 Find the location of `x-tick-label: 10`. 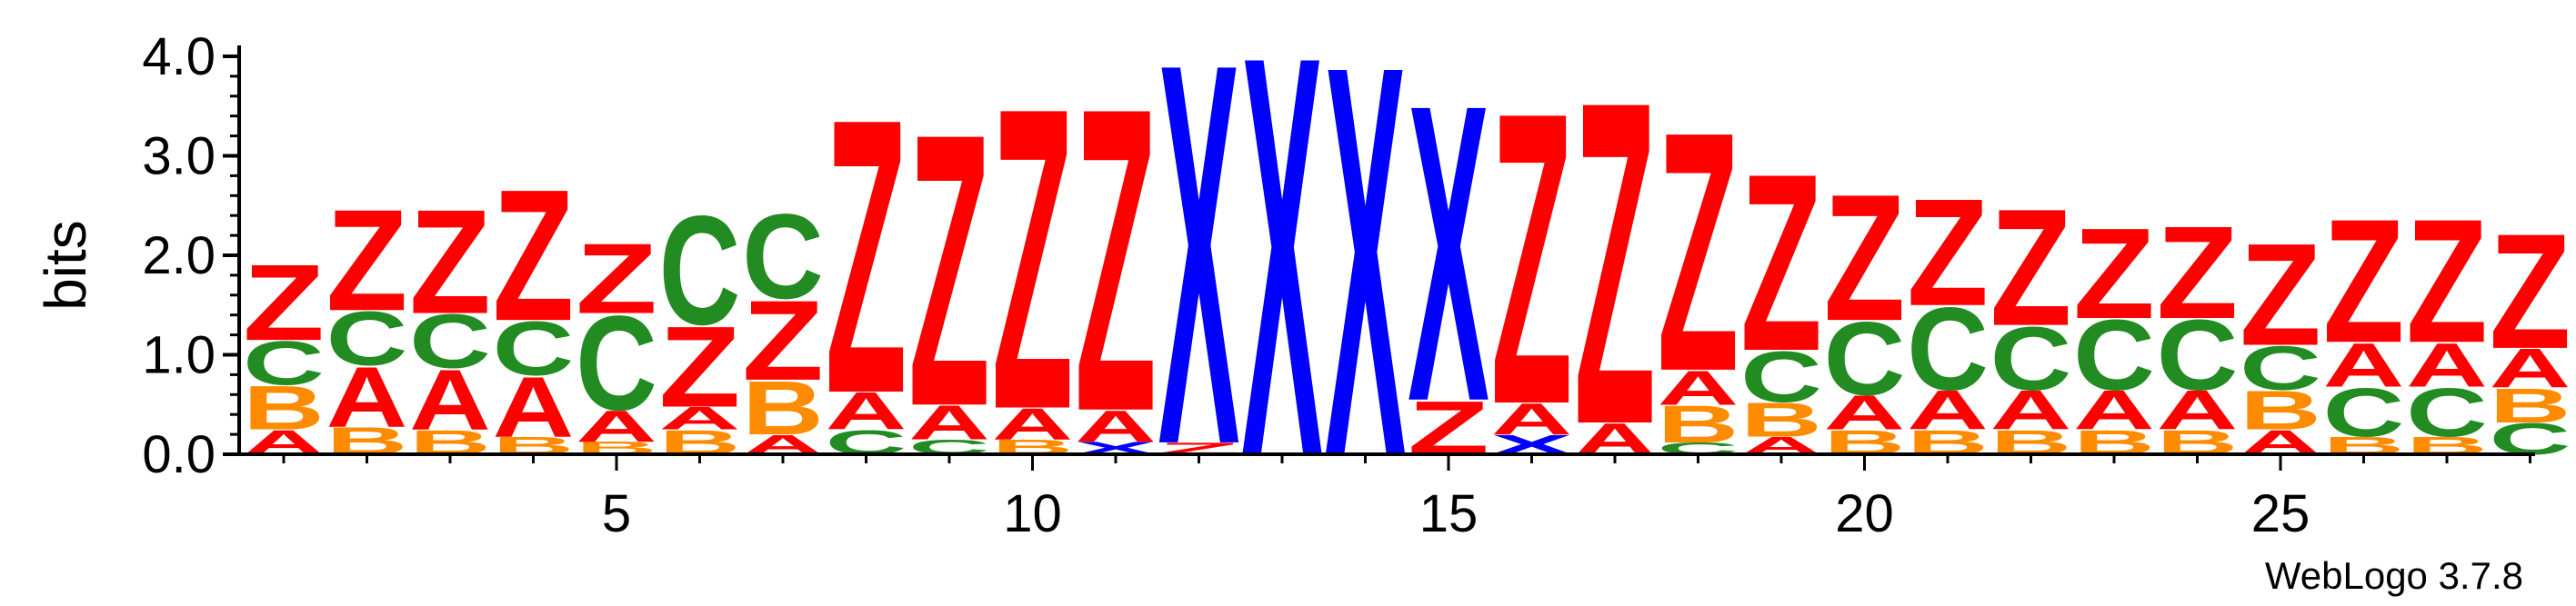

x-tick-label: 10 is located at coordinates (1032, 513).